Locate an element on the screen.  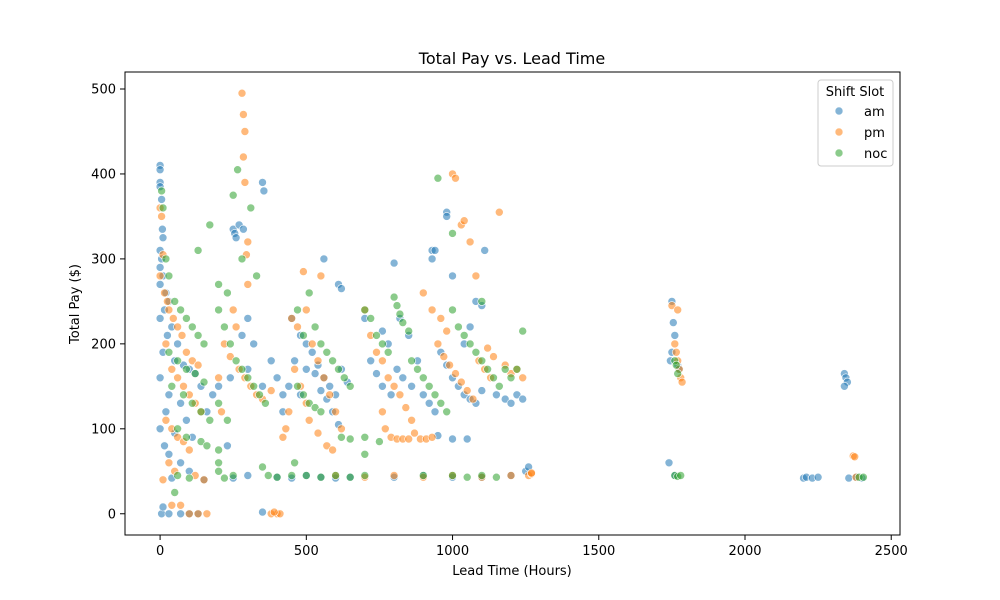
x-tick-label-0: 0 is located at coordinates (160, 551).